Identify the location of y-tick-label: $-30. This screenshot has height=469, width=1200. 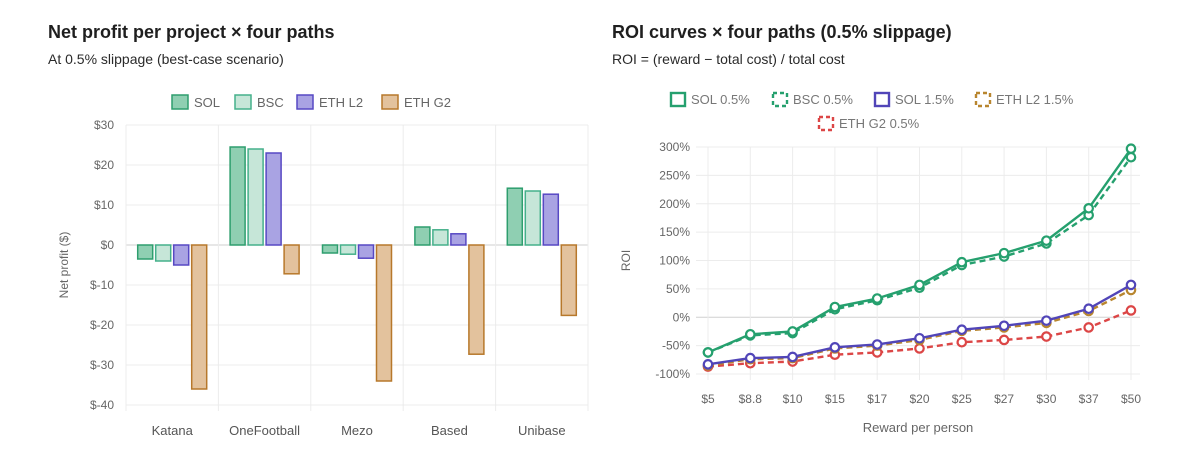
(102, 365).